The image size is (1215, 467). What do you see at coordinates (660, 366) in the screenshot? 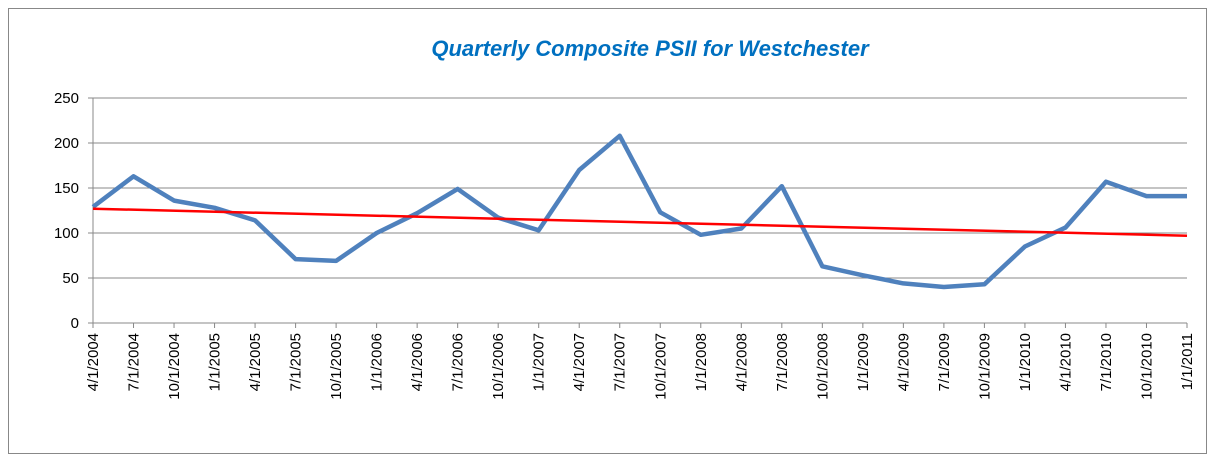
I see `x-tick-label: 10/1/2007` at bounding box center [660, 366].